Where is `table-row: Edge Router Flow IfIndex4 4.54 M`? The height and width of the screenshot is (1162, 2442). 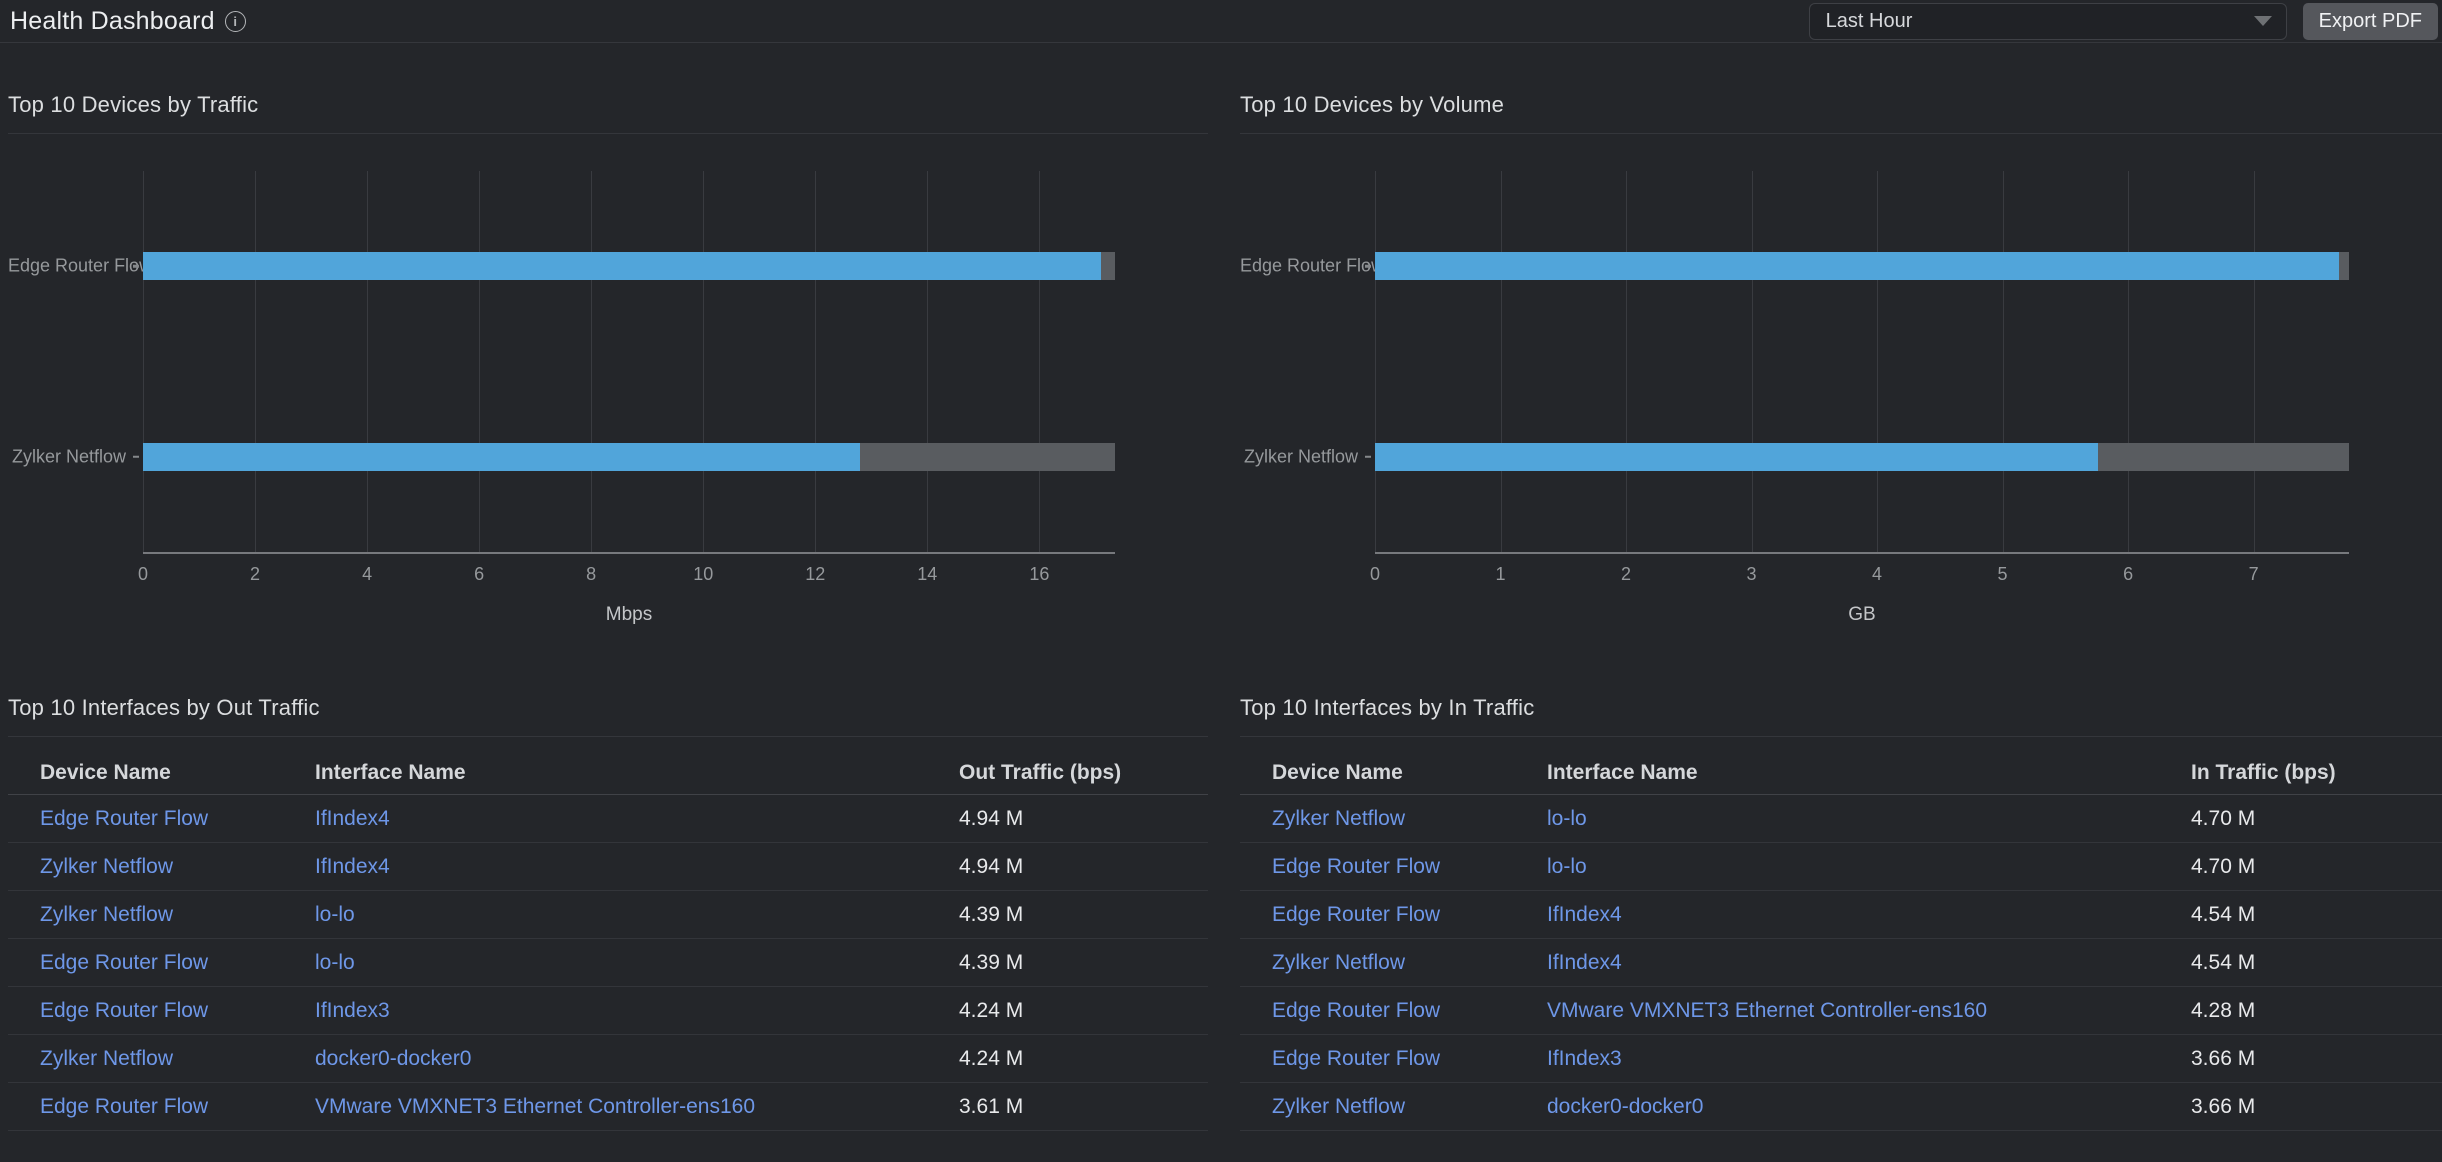 table-row: Edge Router Flow IfIndex4 4.54 M is located at coordinates (1841, 915).